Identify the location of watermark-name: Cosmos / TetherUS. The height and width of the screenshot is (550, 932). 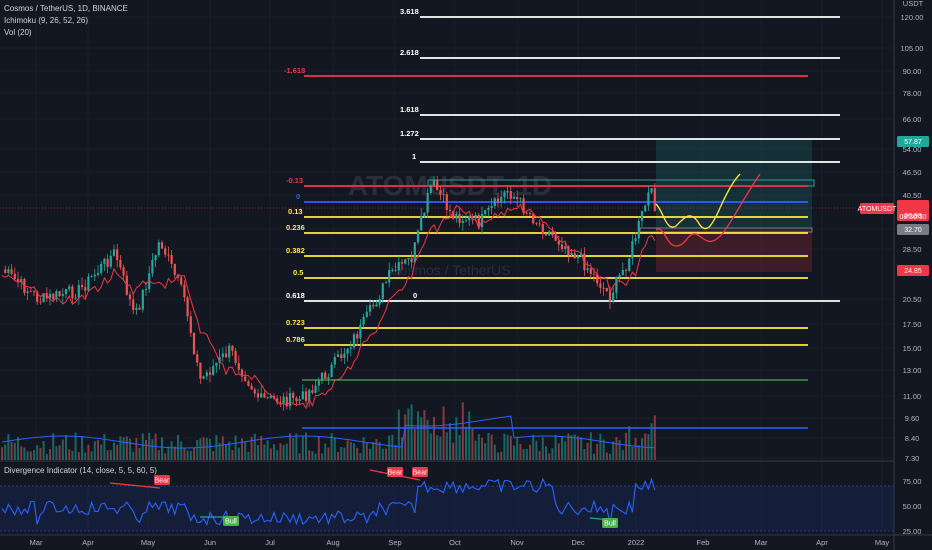
(449, 270).